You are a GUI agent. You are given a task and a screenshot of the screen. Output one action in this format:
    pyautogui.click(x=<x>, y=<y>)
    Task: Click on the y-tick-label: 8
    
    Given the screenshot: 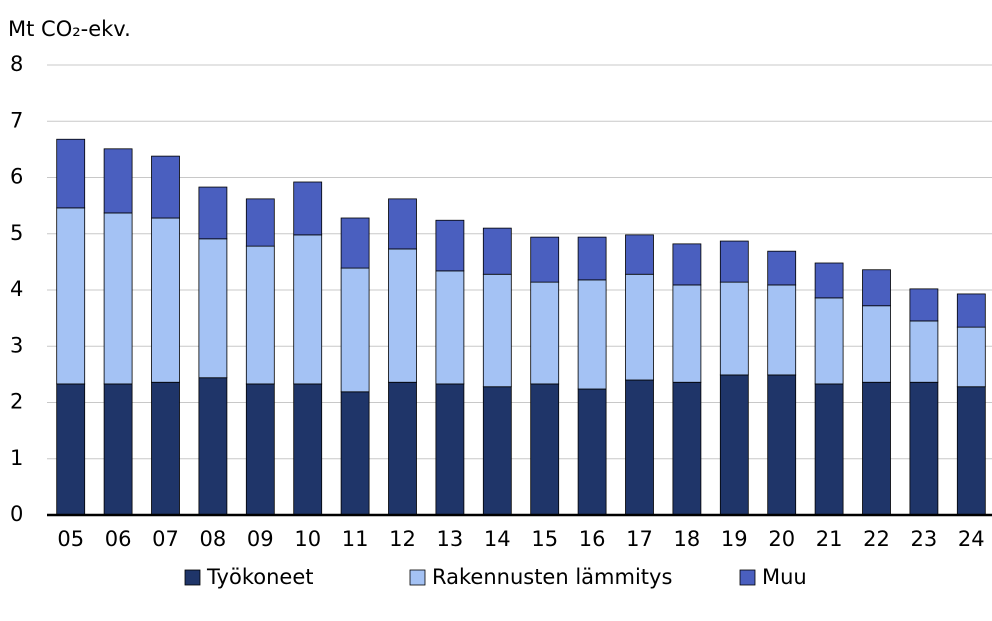 What is the action you would take?
    pyautogui.click(x=16, y=64)
    